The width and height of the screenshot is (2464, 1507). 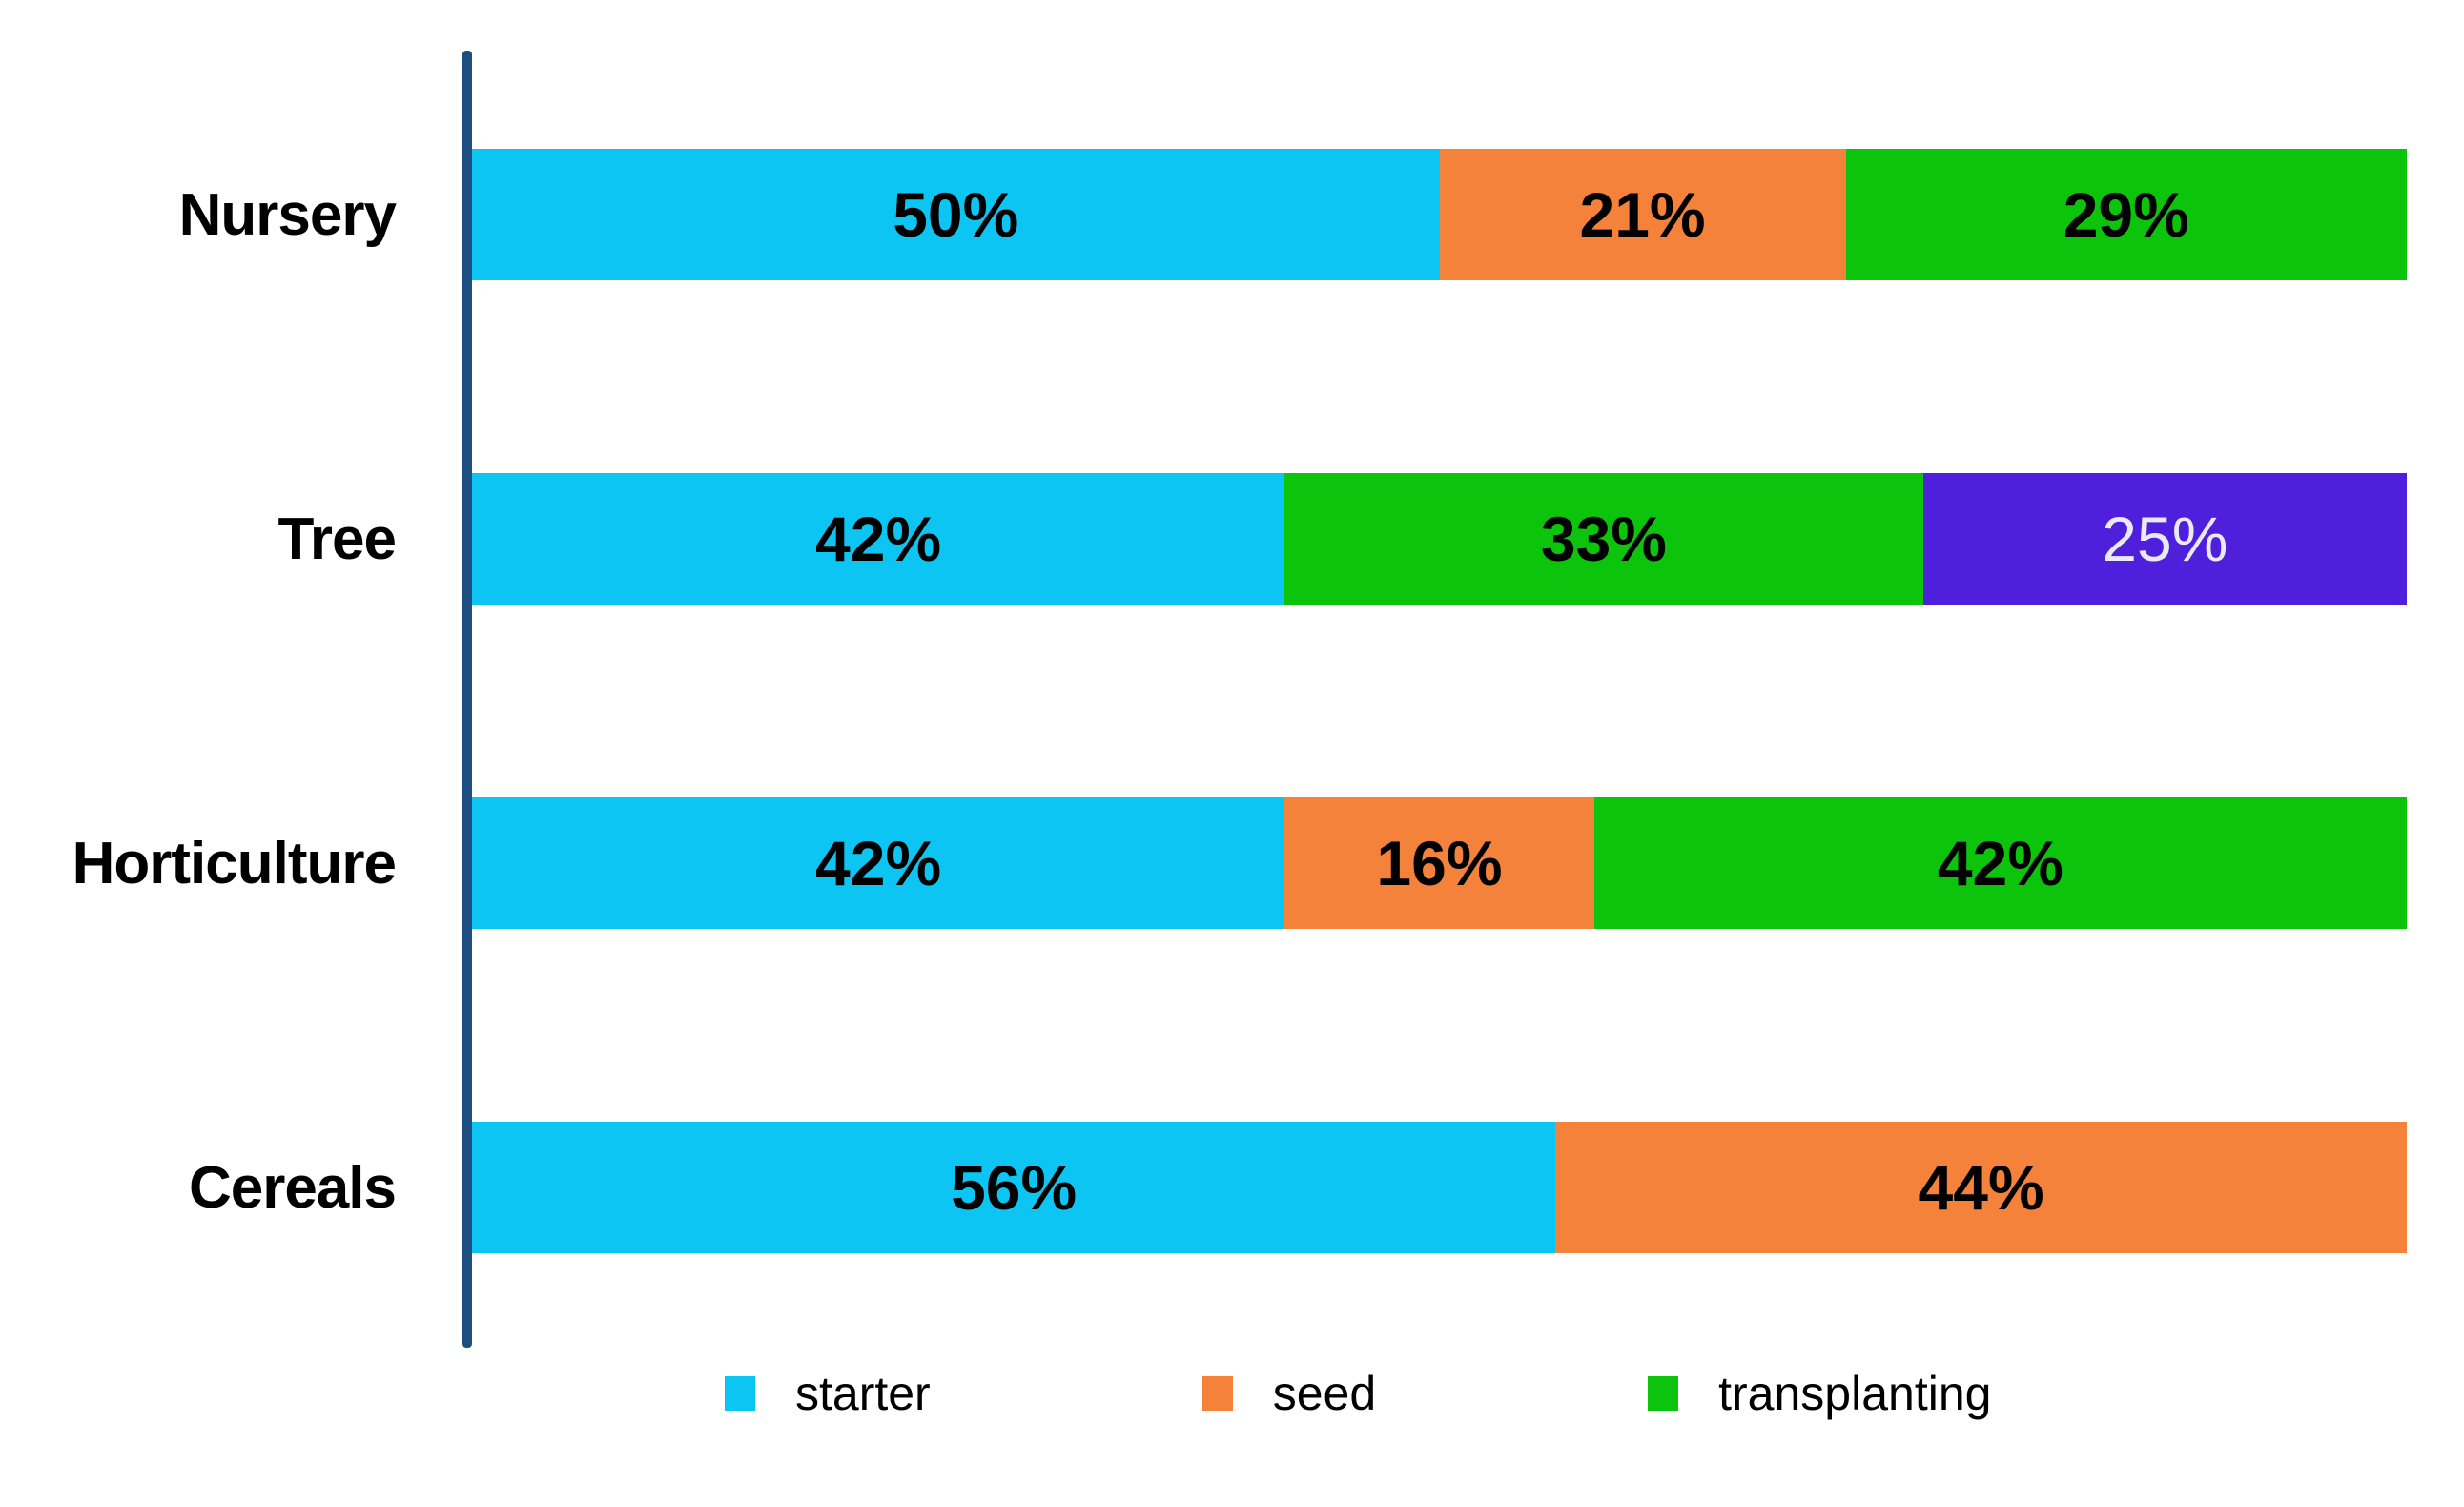 What do you see at coordinates (1324, 1393) in the screenshot?
I see `legend-label: seed` at bounding box center [1324, 1393].